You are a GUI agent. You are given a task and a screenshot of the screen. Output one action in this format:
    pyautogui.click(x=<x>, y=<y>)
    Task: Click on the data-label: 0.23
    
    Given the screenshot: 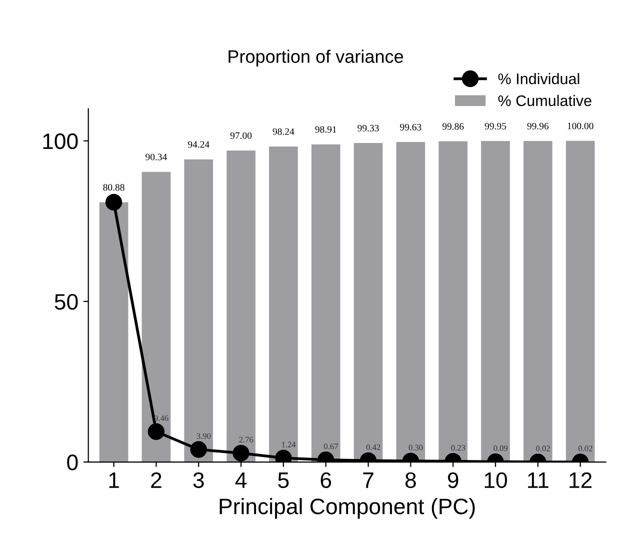 What is the action you would take?
    pyautogui.click(x=458, y=447)
    